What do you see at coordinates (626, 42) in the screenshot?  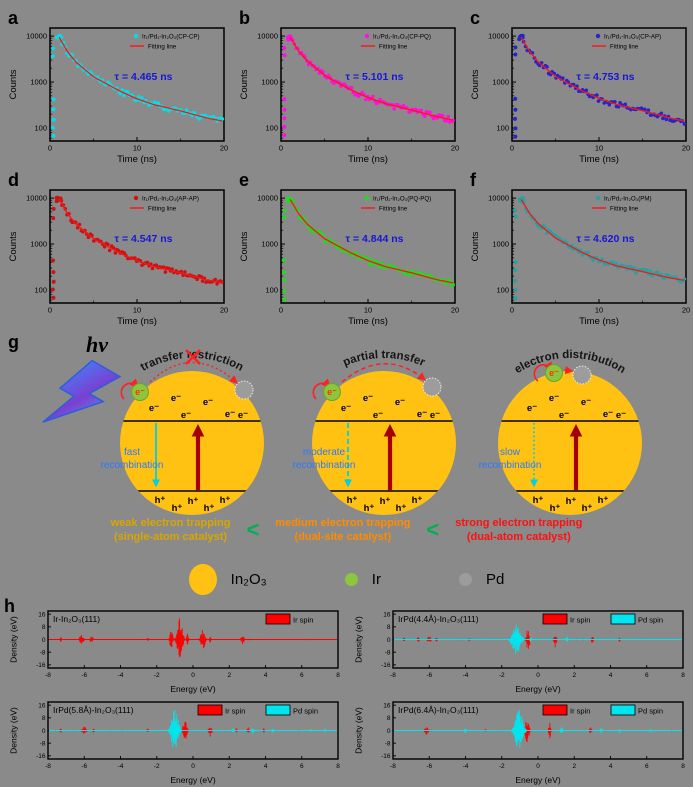 I see `decay-legend: Ir₁/Pd₁-In₂O₃(CP-AP) Fitting line` at bounding box center [626, 42].